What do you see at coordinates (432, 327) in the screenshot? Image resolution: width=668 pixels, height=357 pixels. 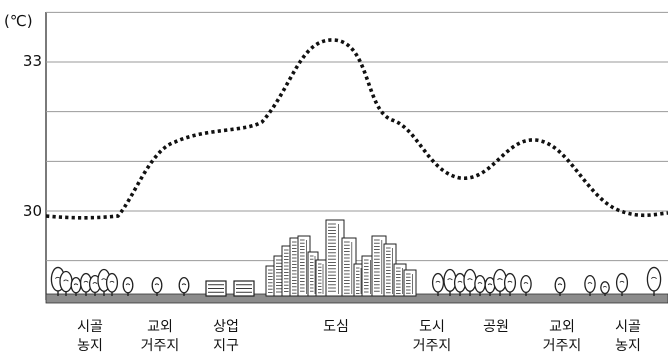 I see `category-line1: 도시` at bounding box center [432, 327].